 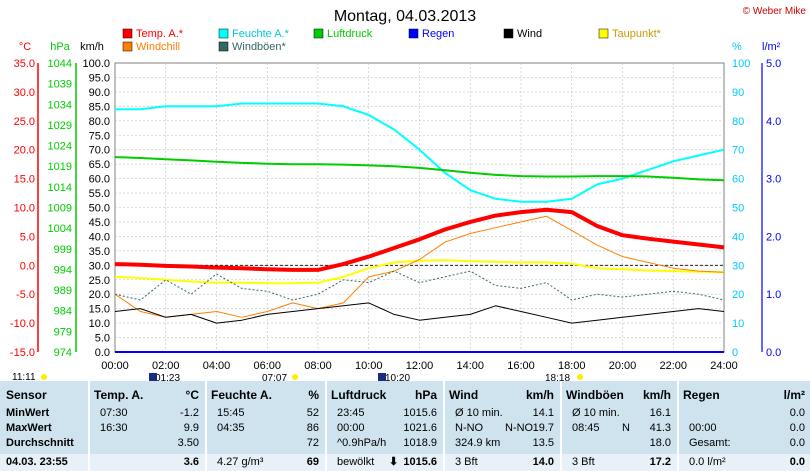 I want to click on sun-marker-label: 01:23, so click(x=167, y=378).